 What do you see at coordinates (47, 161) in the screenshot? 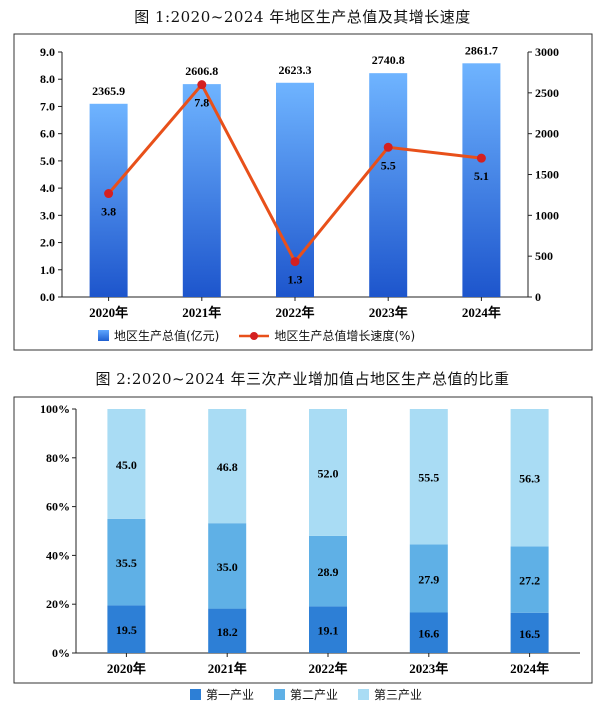
I see `chart1-left-tick-label: 5.0` at bounding box center [47, 161].